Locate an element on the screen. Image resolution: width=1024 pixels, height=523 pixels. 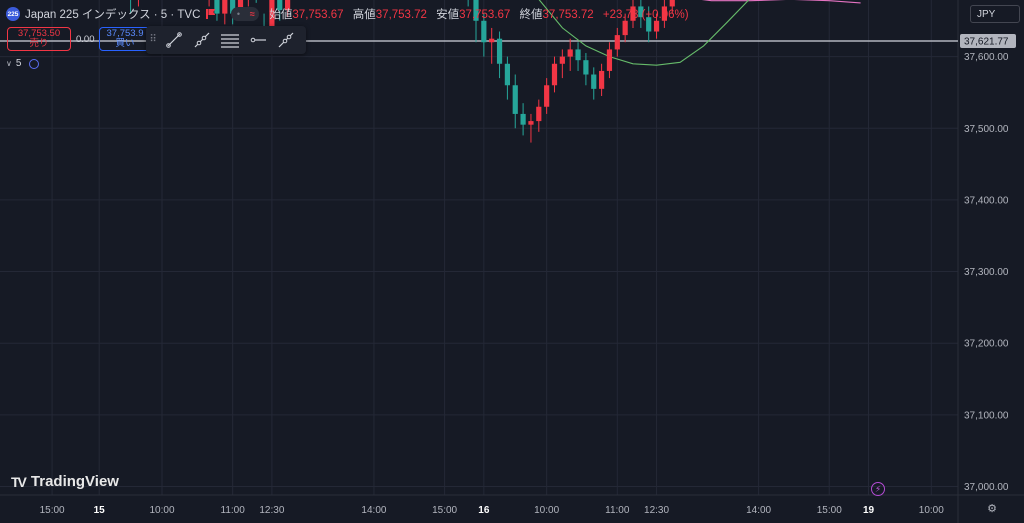
y-tick-label: 37,500.00 is located at coordinates (986, 129).